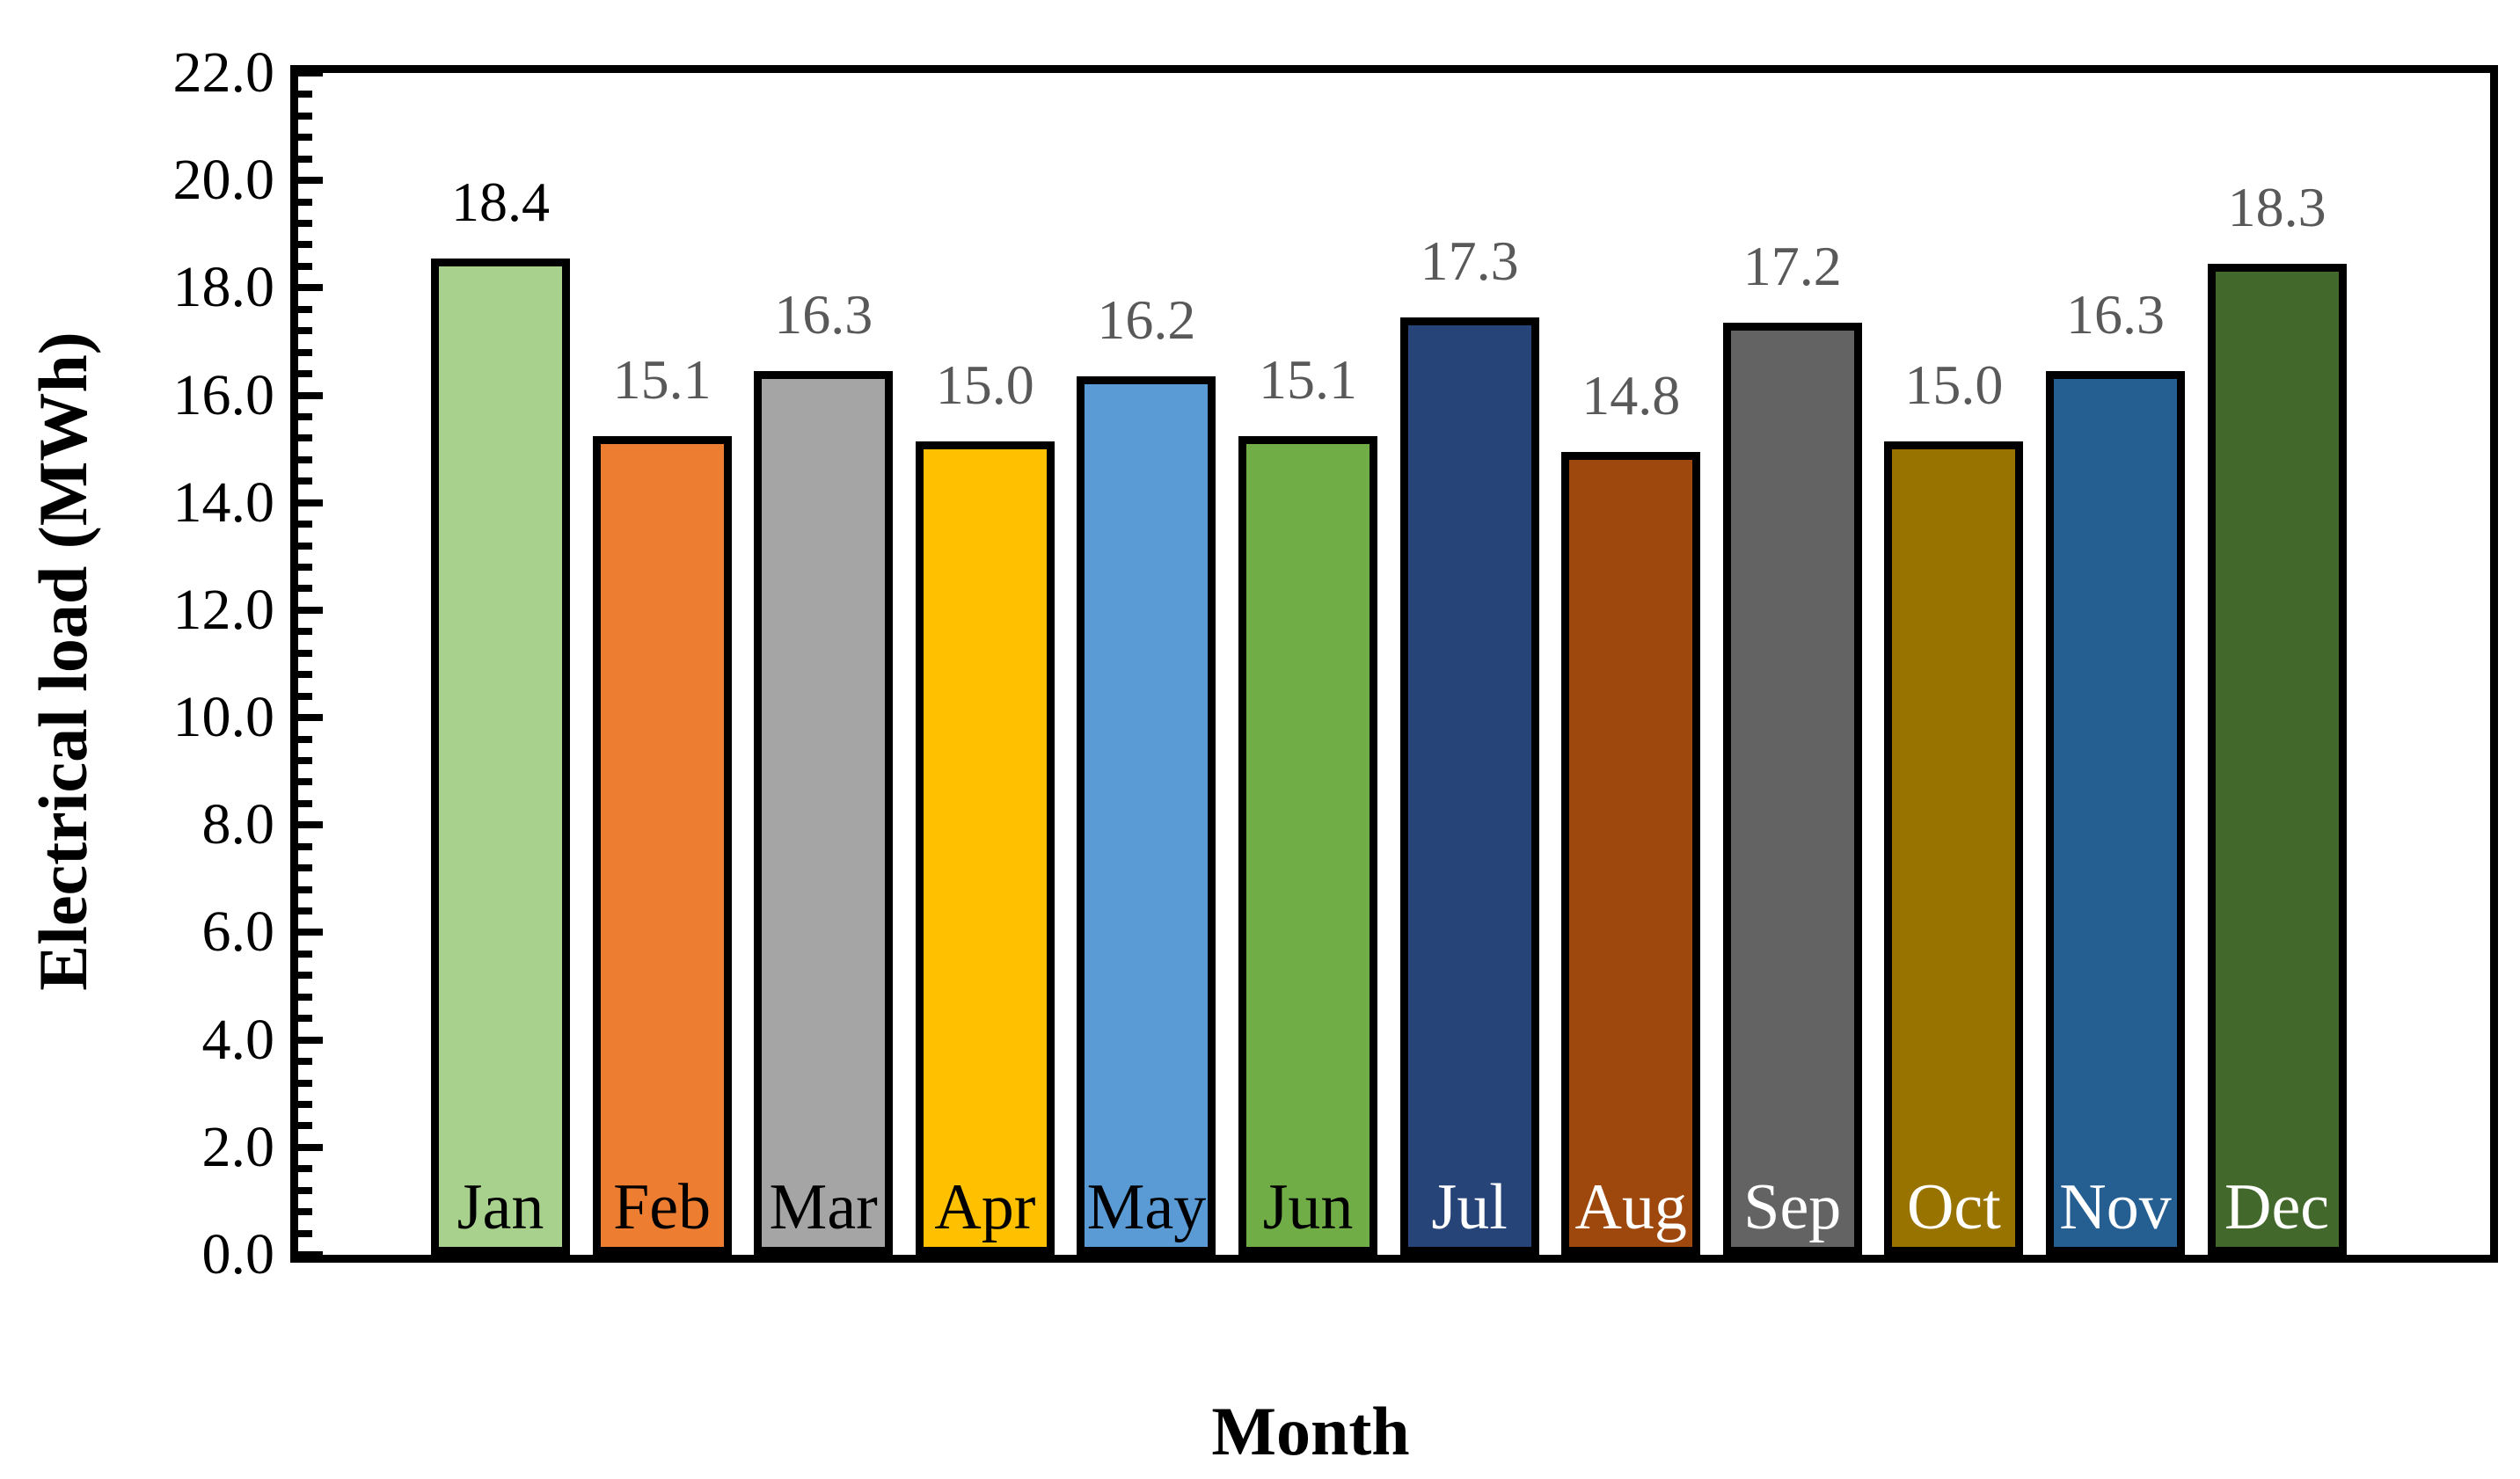  I want to click on value-label-apr: 15.0, so click(984, 384).